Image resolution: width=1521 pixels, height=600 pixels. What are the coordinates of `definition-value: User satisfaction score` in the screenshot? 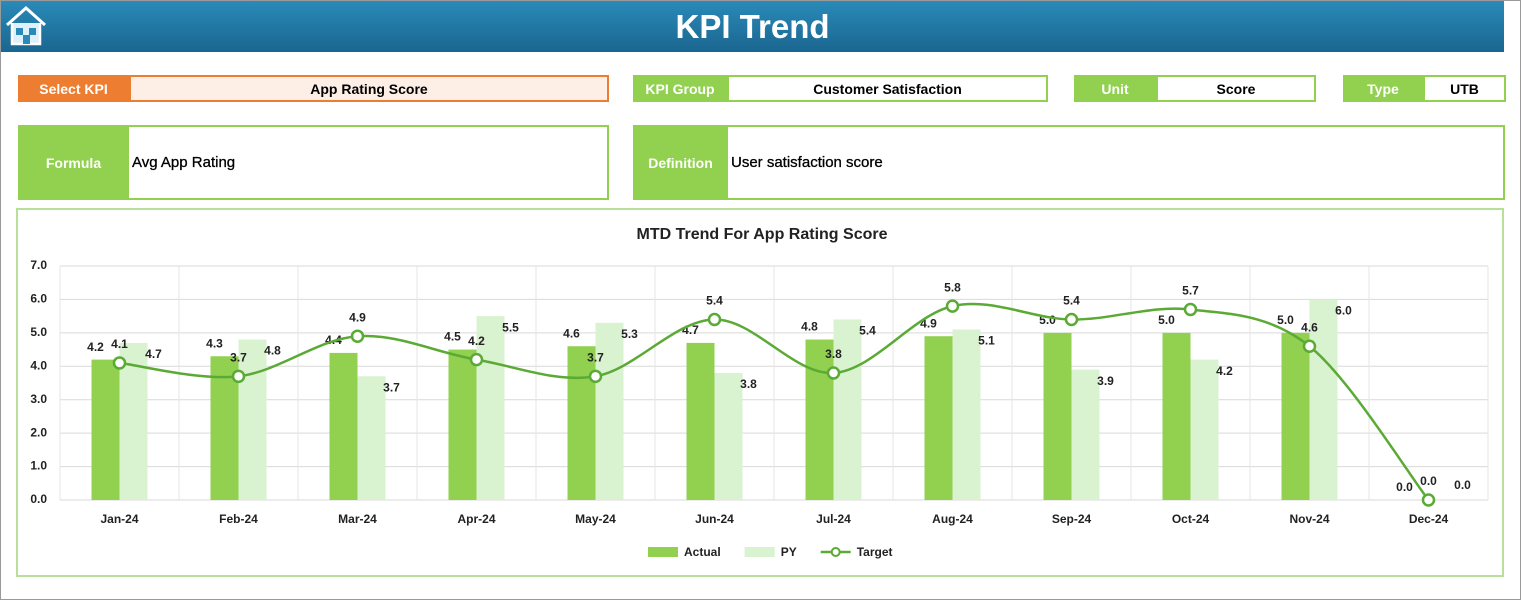 It's located at (807, 162).